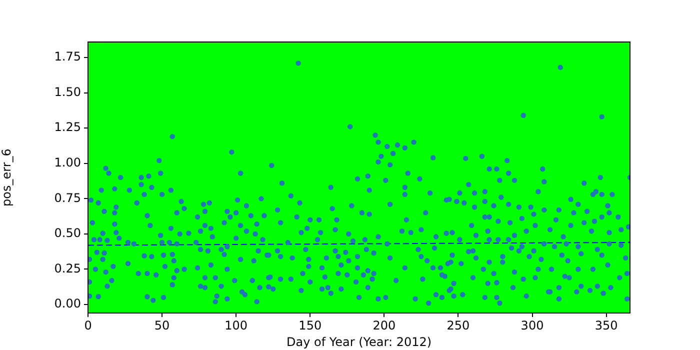 The width and height of the screenshot is (700, 350). I want to click on x-tick-label: 0, so click(88, 325).